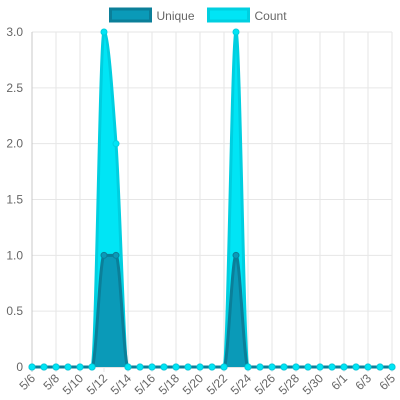  Describe the element at coordinates (51, 382) in the screenshot. I see `x-tick-label: 5/8` at that location.